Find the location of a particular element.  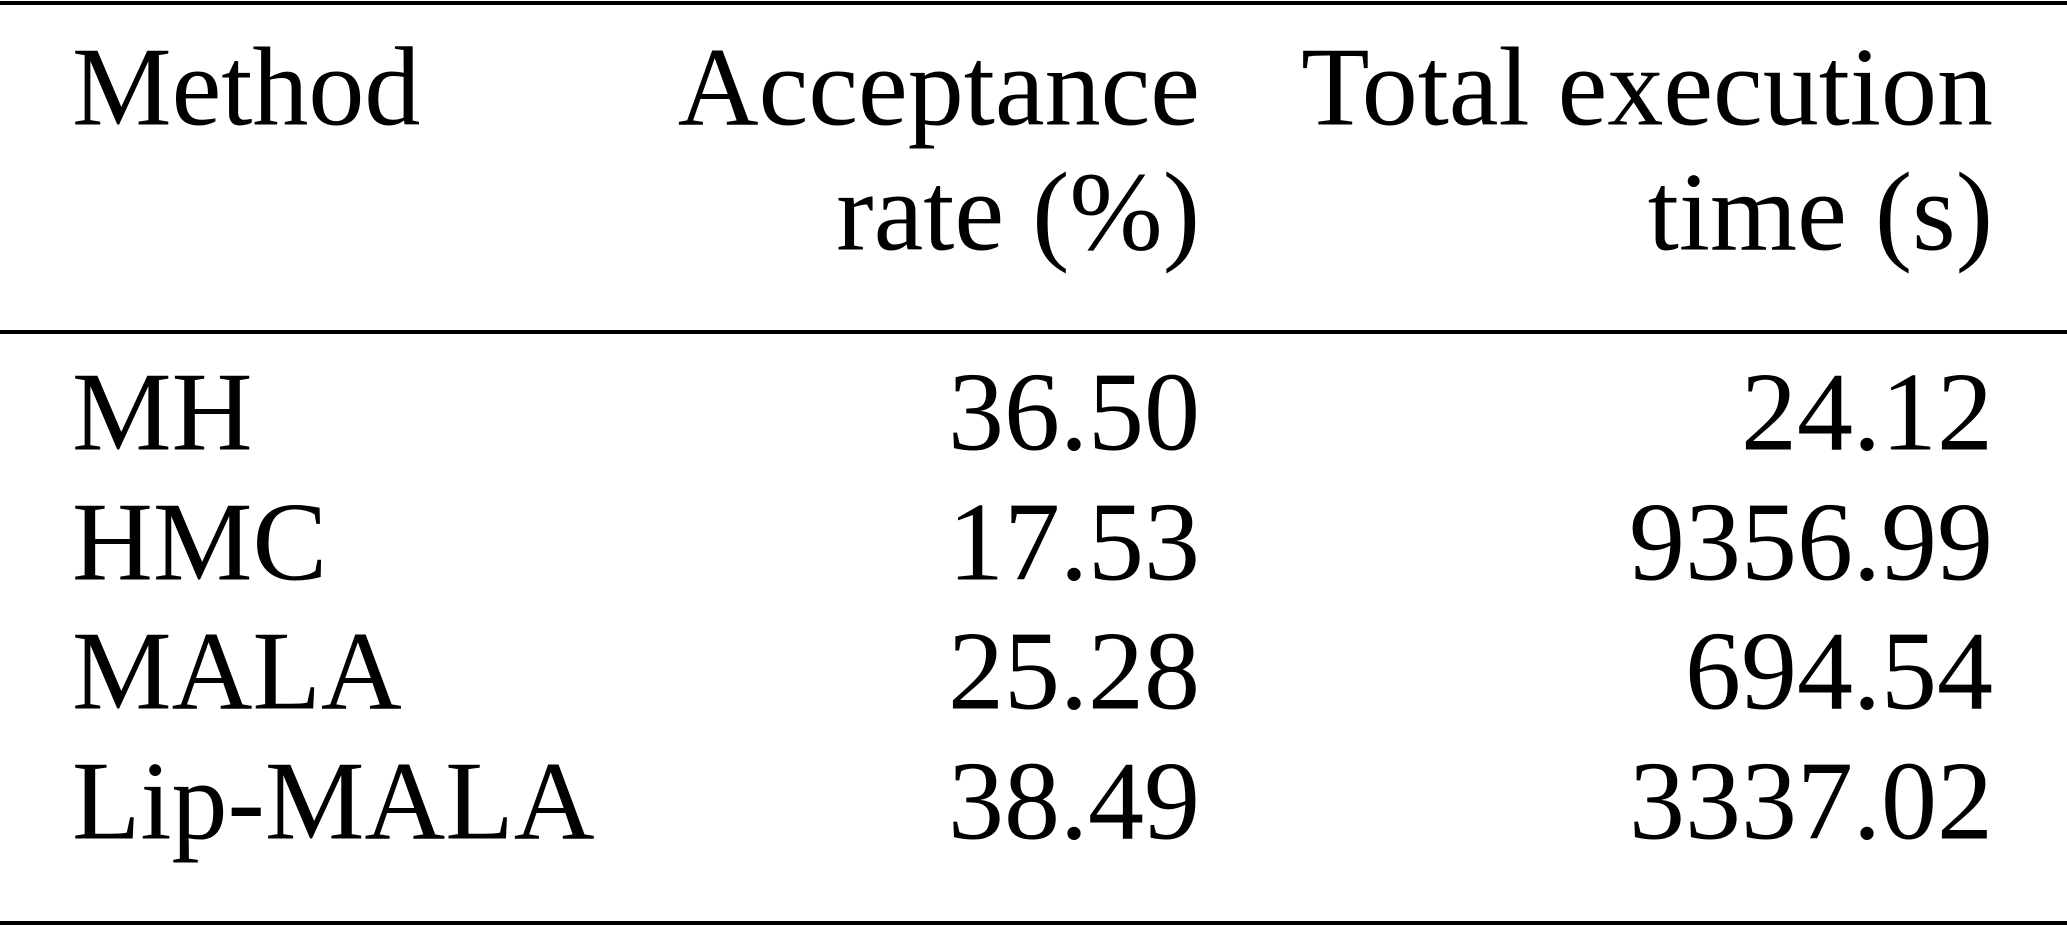

cell: 9356.99 is located at coordinates (1811, 543).